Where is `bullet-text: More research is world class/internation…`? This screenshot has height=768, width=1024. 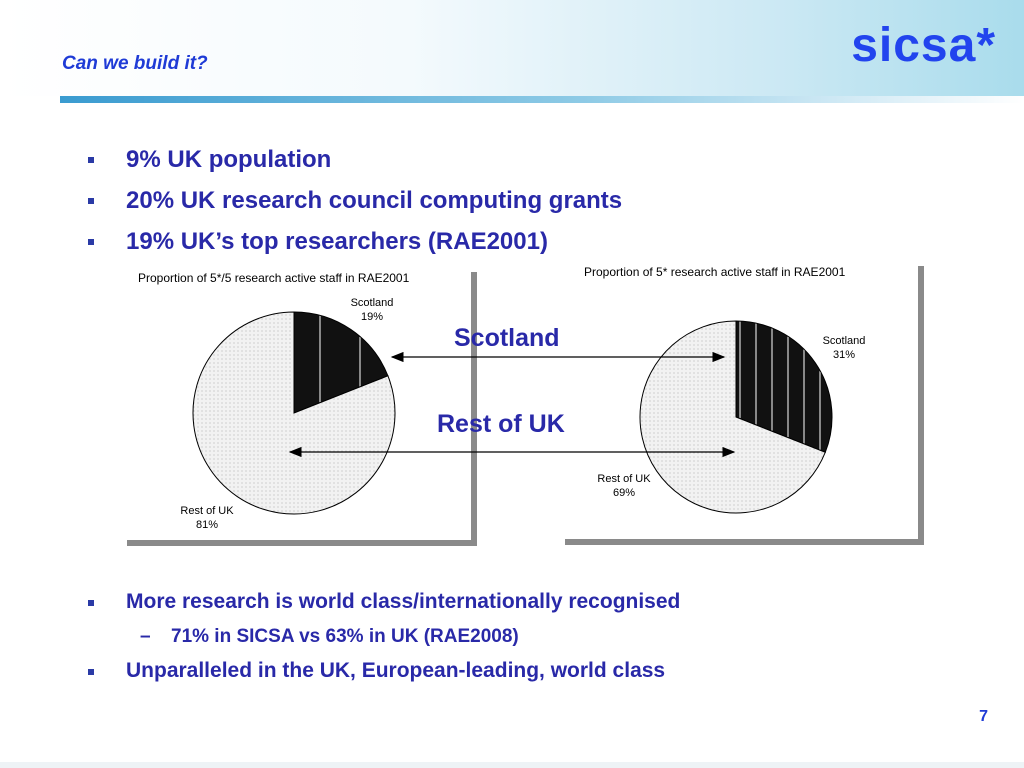
bullet-text: More research is world class/internation… is located at coordinates (403, 601).